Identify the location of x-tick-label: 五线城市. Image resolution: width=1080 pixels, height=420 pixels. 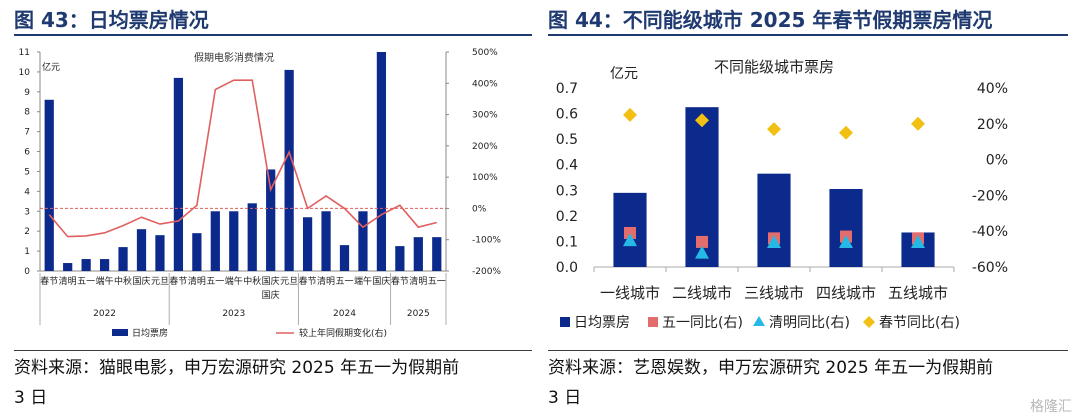
(918, 293).